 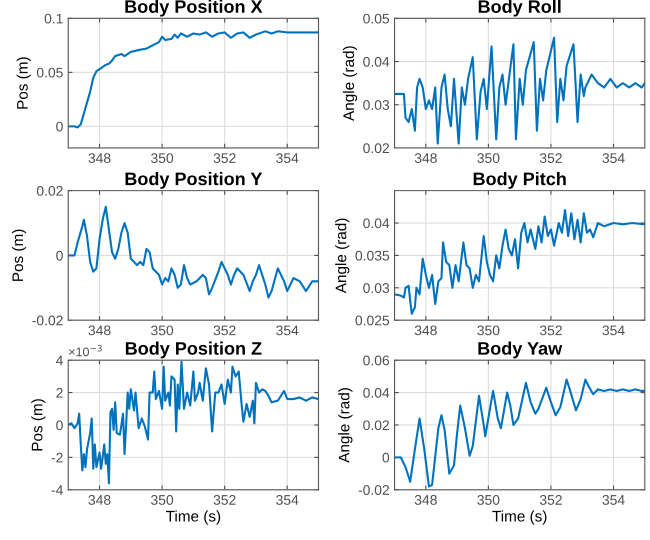 What do you see at coordinates (59, 393) in the screenshot?
I see `y-tick-label: 2` at bounding box center [59, 393].